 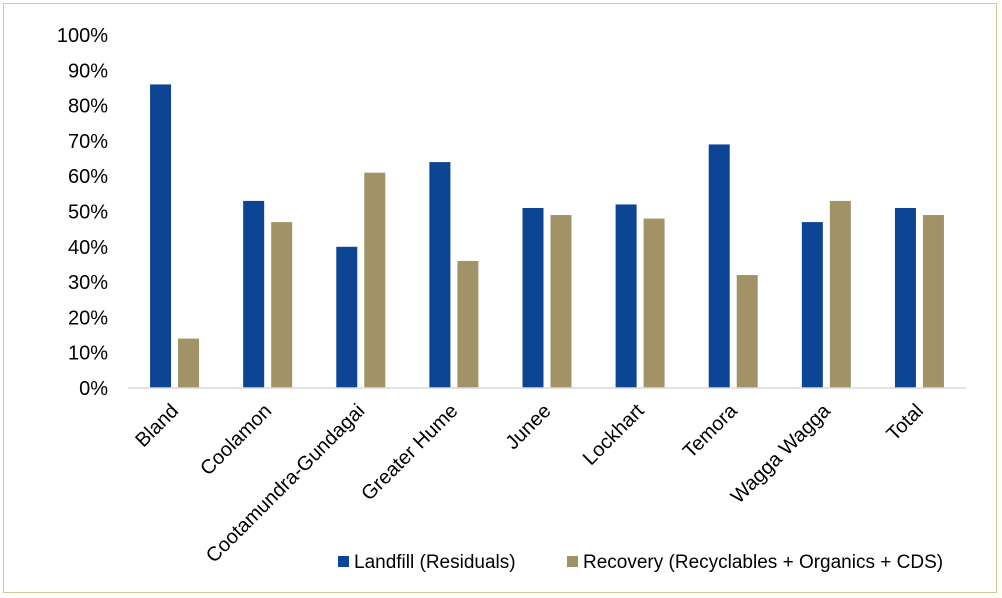 What do you see at coordinates (88, 71) in the screenshot?
I see `y-tick-label: 90%` at bounding box center [88, 71].